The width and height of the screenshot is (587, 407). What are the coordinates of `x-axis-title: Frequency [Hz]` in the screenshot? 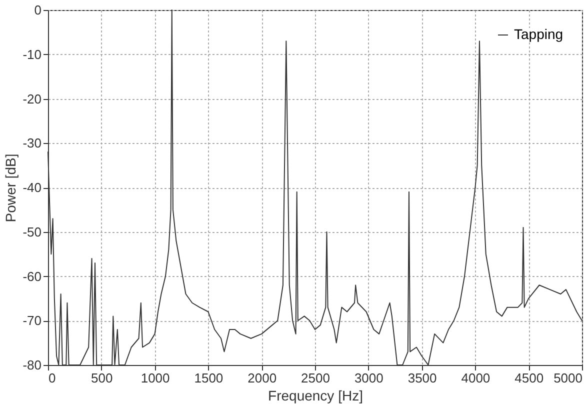 It's located at (315, 396).